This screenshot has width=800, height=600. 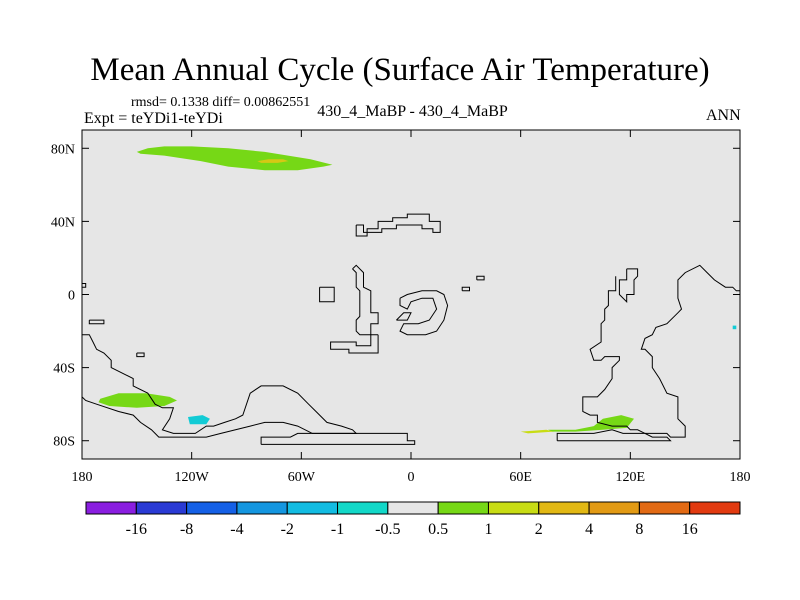 What do you see at coordinates (140, 355) in the screenshot?
I see `small-island-south-pacific-b` at bounding box center [140, 355].